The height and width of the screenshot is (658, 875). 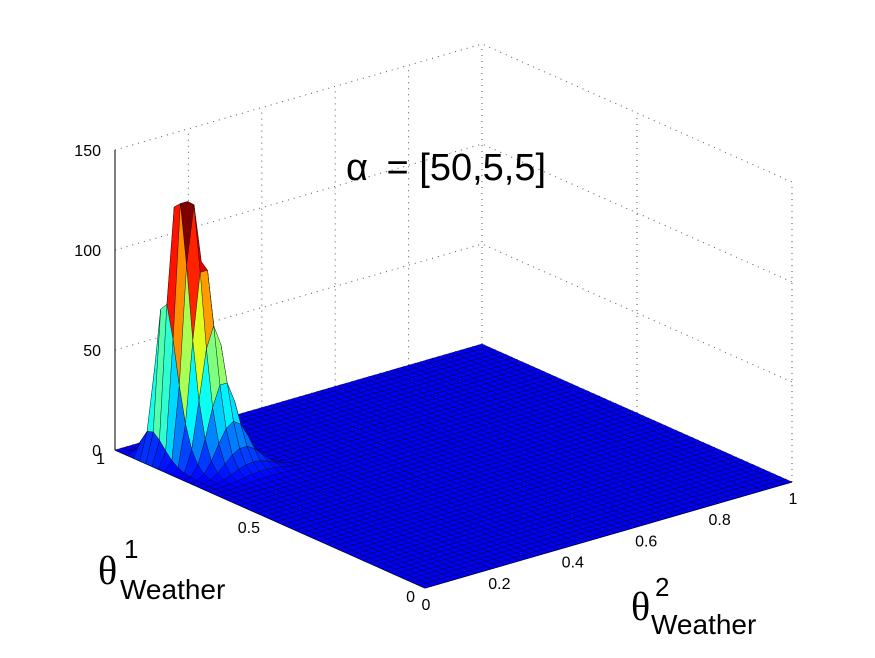 I want to click on y-tick-label: 1, so click(x=100, y=459).